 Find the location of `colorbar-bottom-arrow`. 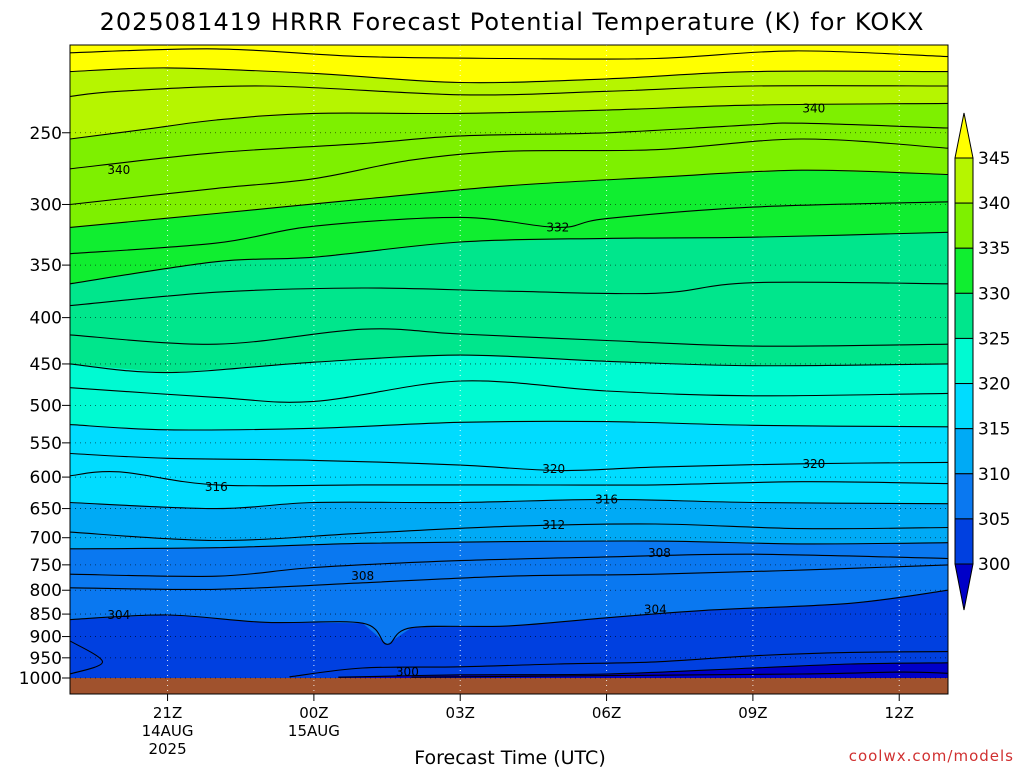

colorbar-bottom-arrow is located at coordinates (964, 587).